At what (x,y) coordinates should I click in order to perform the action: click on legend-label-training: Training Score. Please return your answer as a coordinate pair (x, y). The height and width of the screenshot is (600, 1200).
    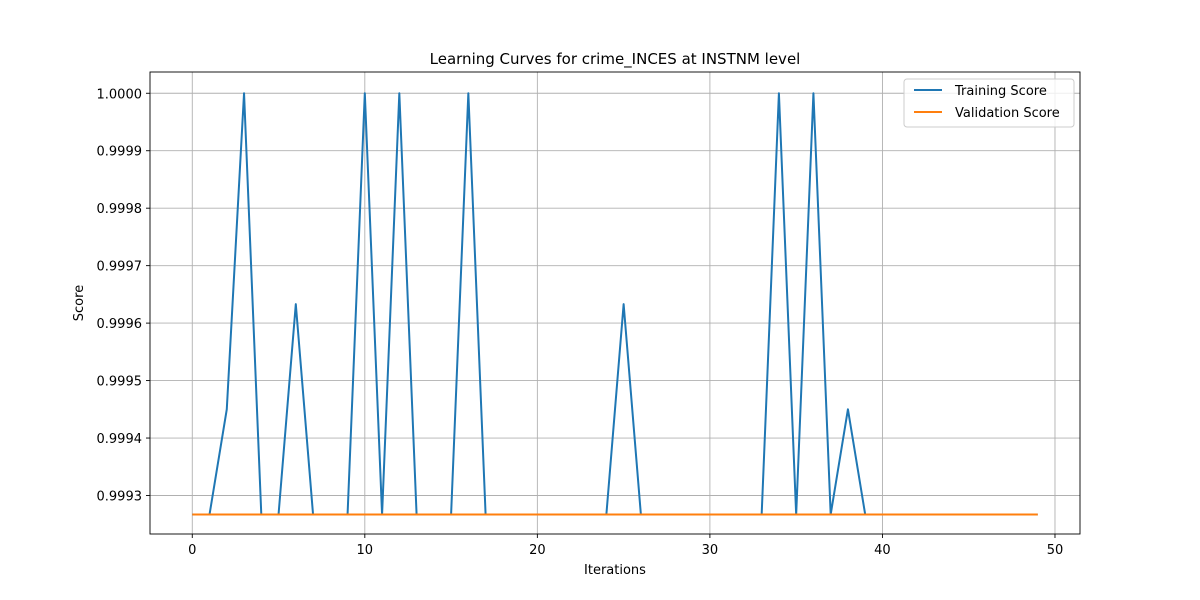
    Looking at the image, I should click on (1000, 91).